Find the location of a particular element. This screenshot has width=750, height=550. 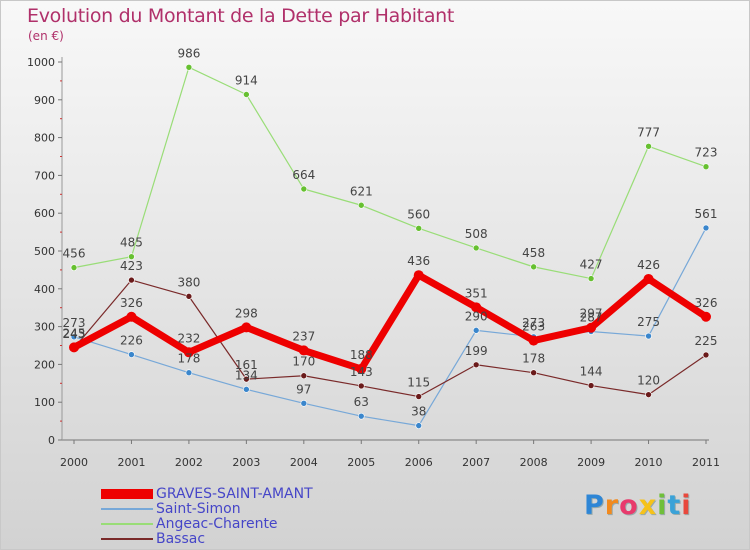

data-label: 232 is located at coordinates (188, 338).